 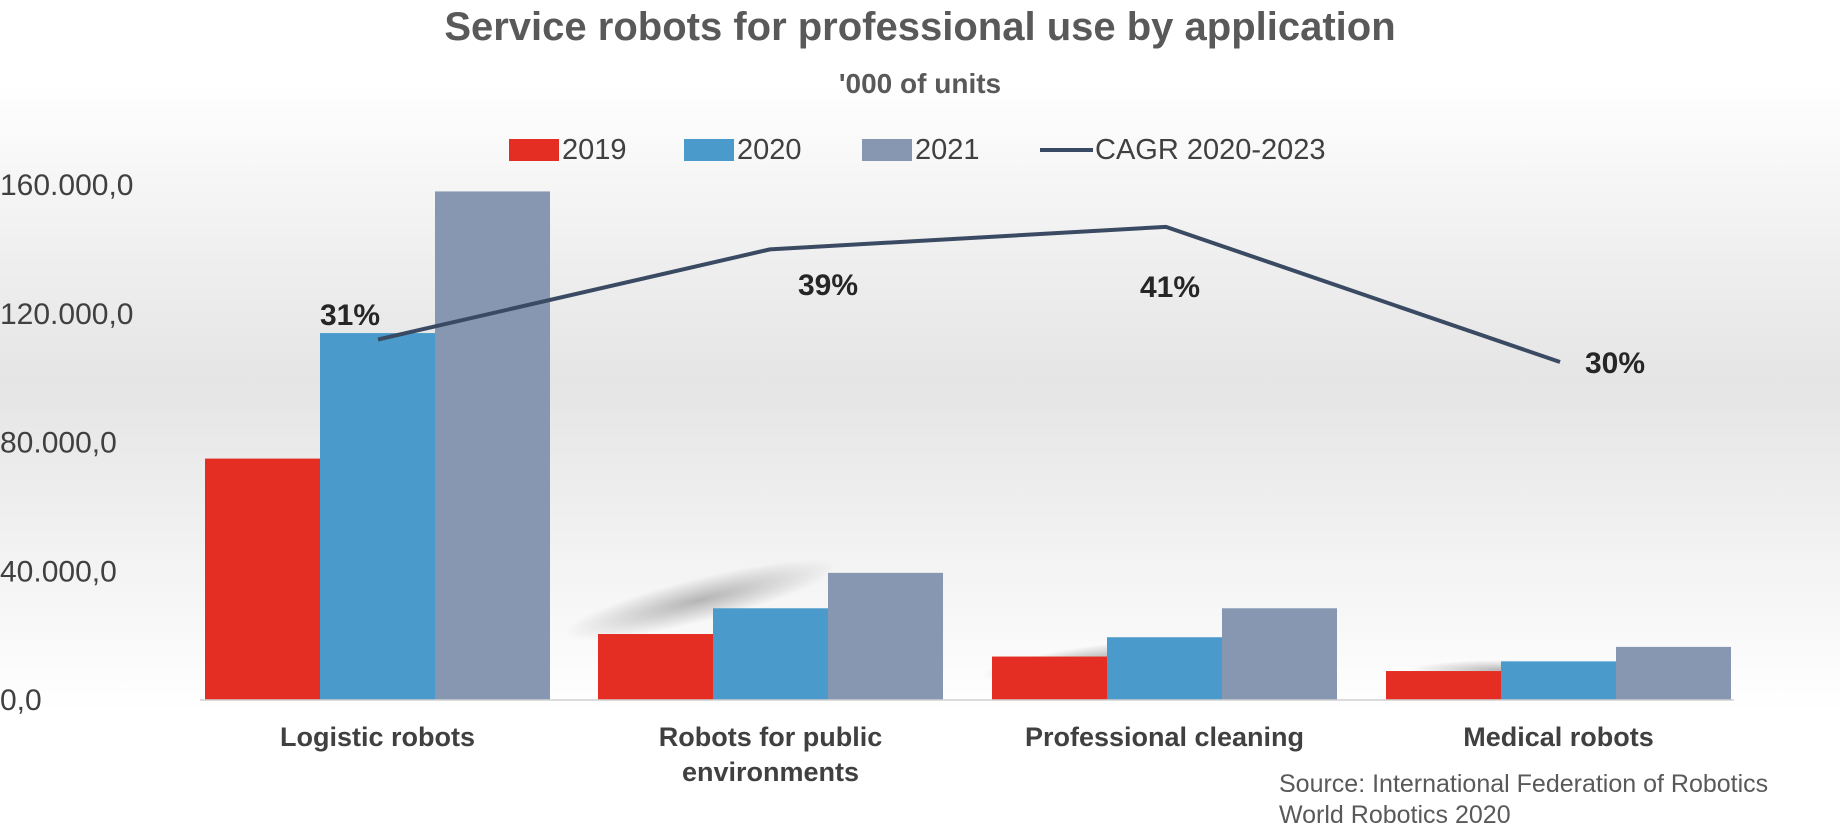 I want to click on legend-label-2020: 2020, so click(x=769, y=150).